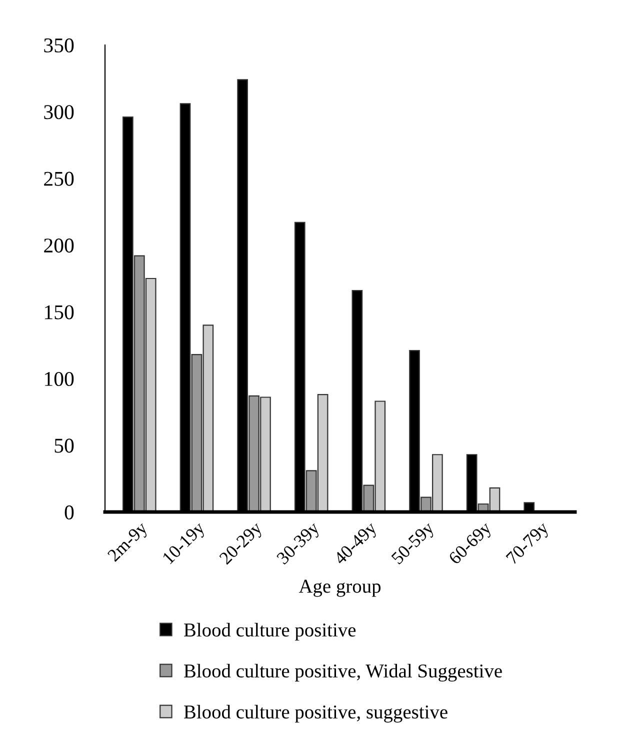 The image size is (630, 746). Describe the element at coordinates (316, 713) in the screenshot. I see `legend-label: Blood culture positive, suggestive` at that location.